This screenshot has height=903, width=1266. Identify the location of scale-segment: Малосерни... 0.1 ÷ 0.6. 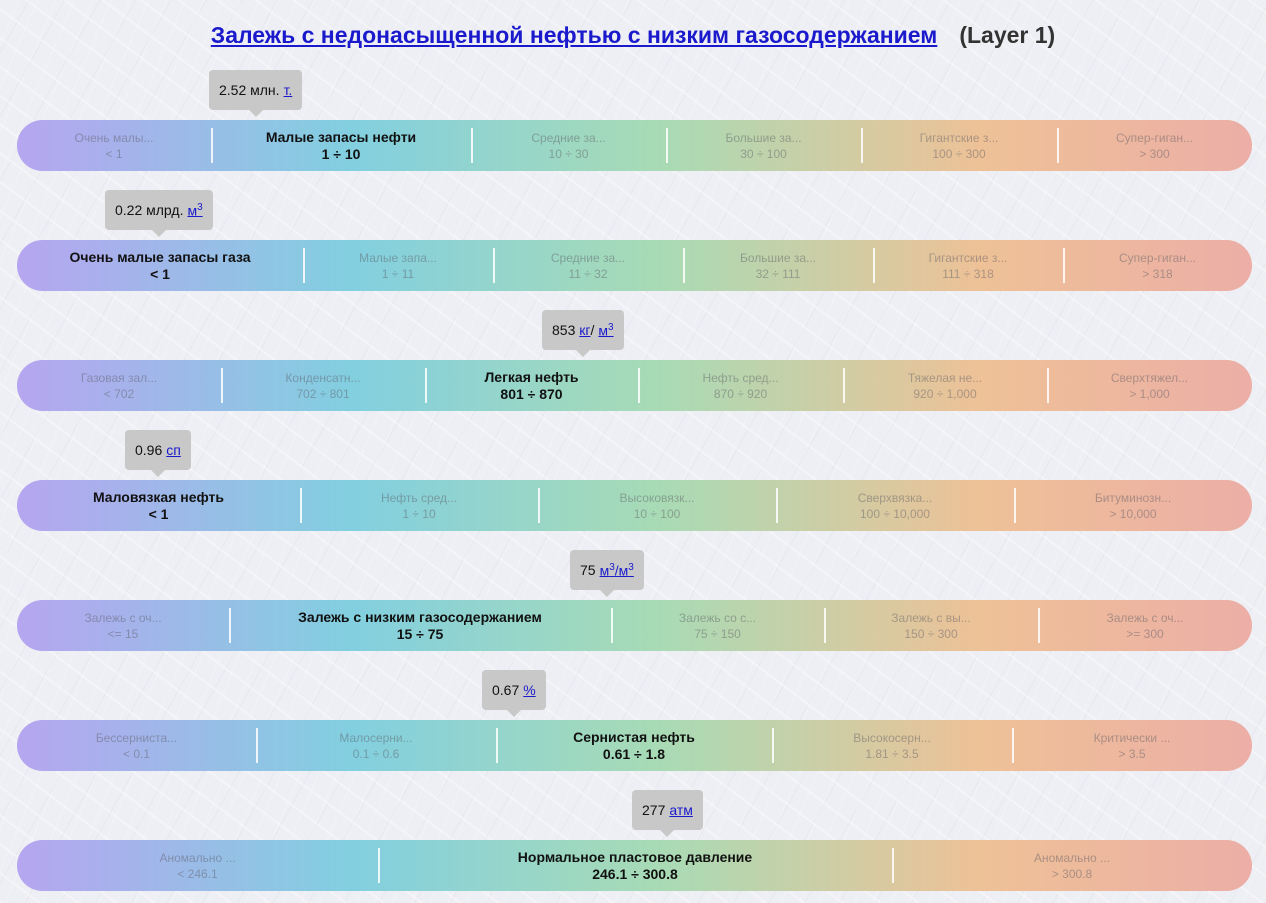
(376, 745).